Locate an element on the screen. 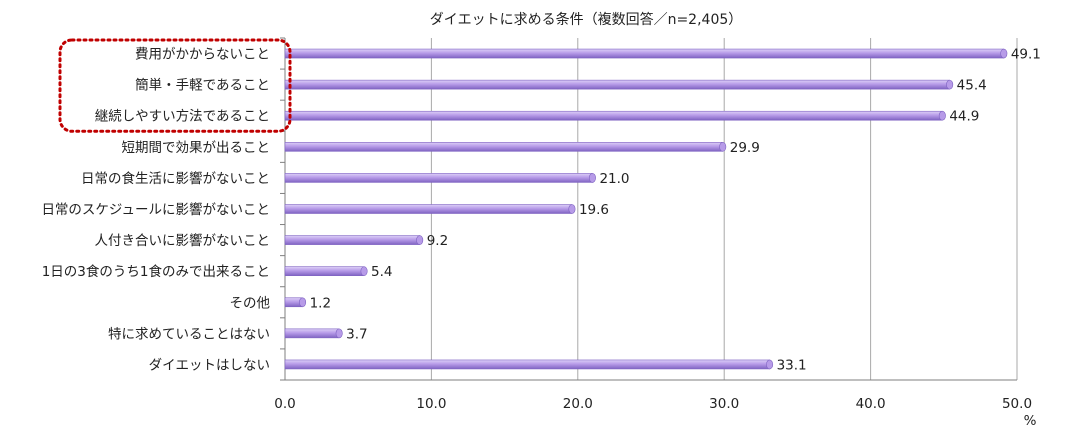 The height and width of the screenshot is (442, 1065). category-label: 費用がかからないこと is located at coordinates (202, 55).